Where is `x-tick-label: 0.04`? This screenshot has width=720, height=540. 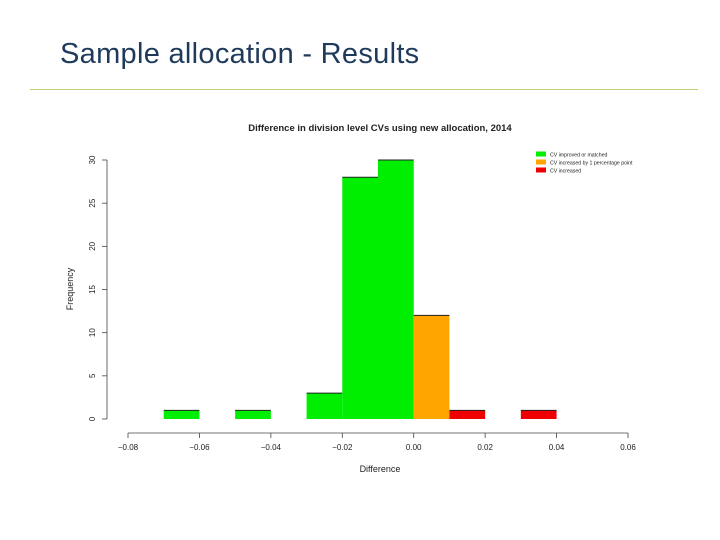 x-tick-label: 0.04 is located at coordinates (557, 447).